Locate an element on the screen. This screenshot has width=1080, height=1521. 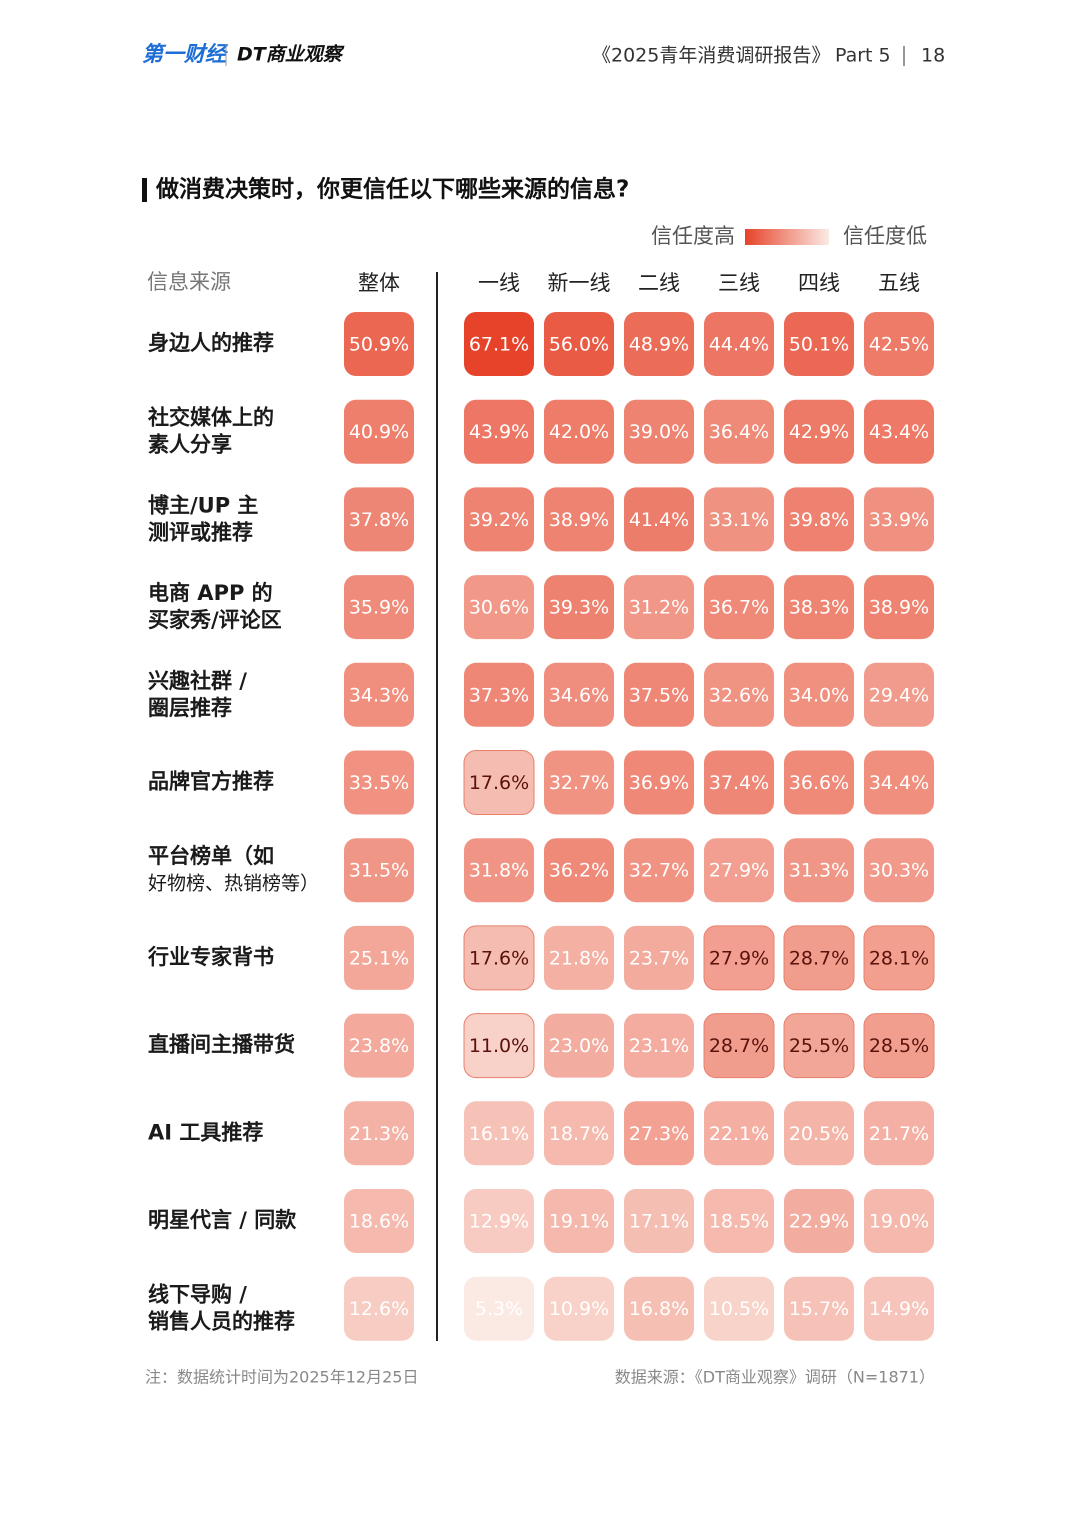
cell-label: 29.4% is located at coordinates (899, 695).